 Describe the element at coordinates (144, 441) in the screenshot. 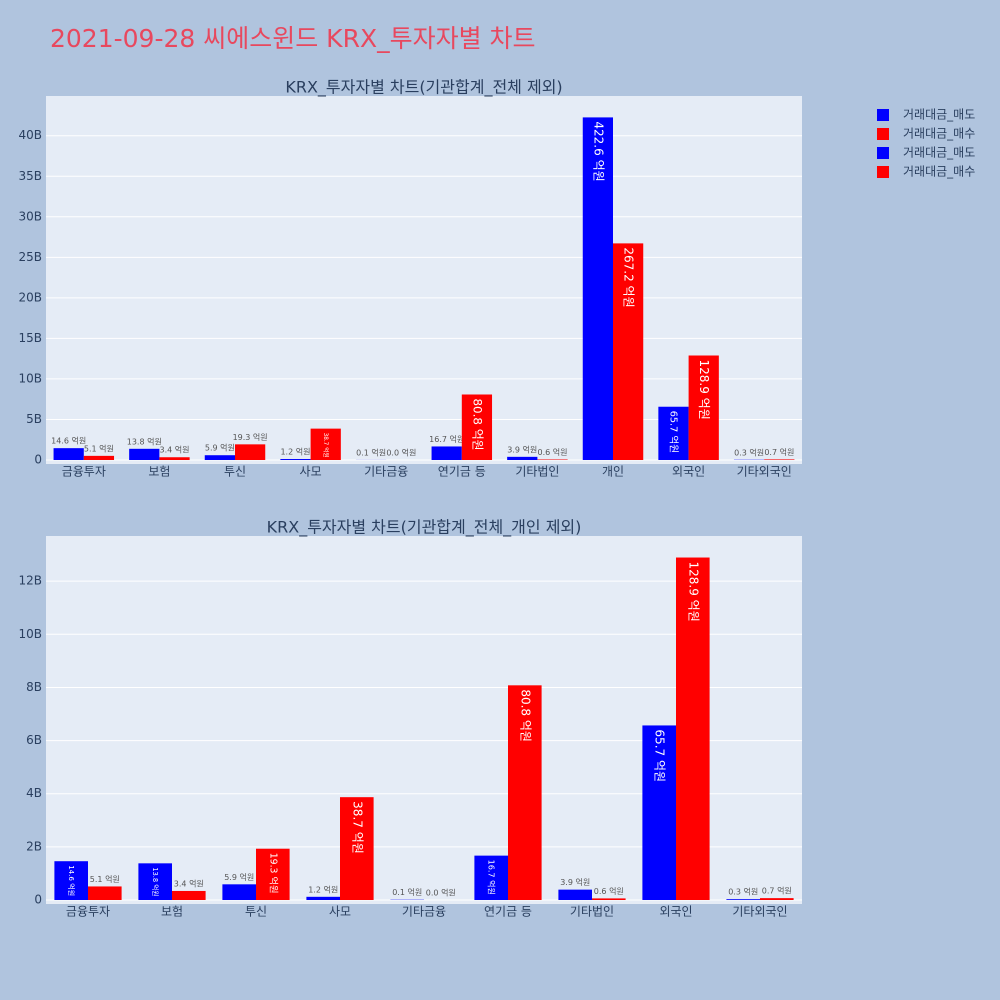

I see `value-label: 13.8 억원` at that location.